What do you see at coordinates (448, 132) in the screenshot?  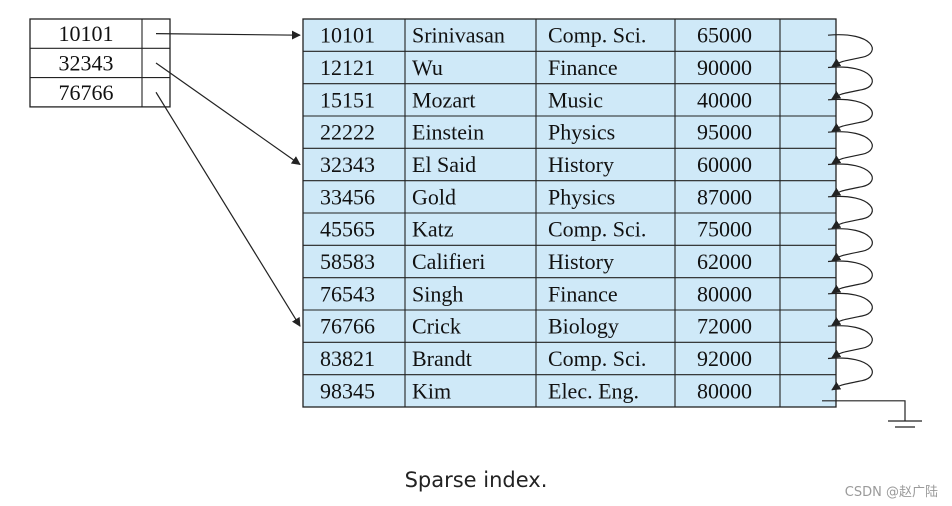 I see `record-name: Einstein` at bounding box center [448, 132].